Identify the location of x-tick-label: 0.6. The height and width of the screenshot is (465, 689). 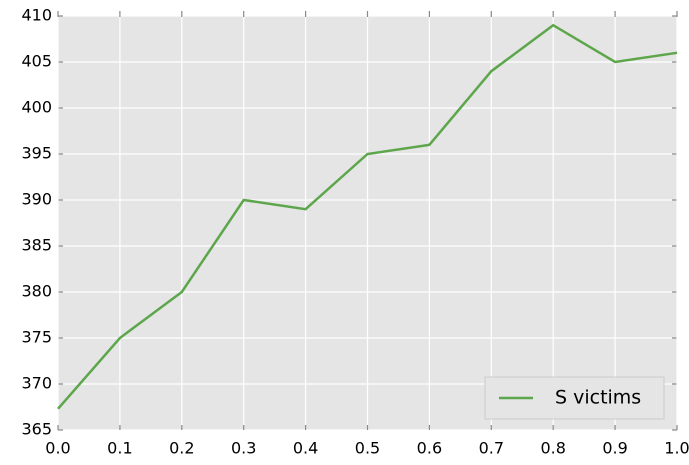
(429, 448).